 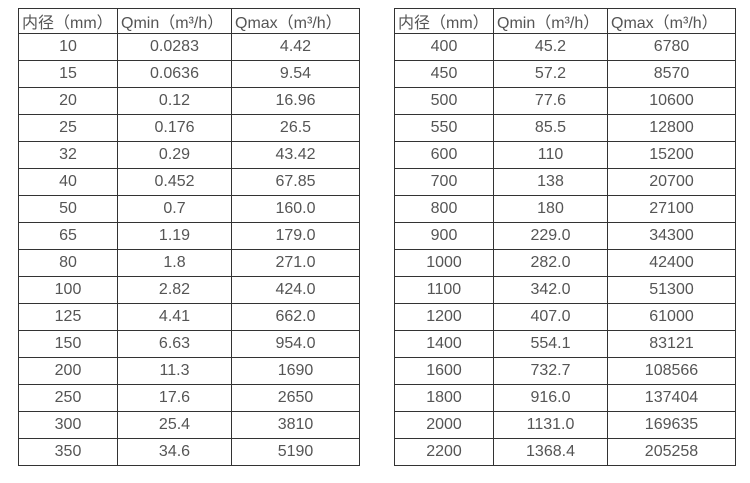 What do you see at coordinates (444, 236) in the screenshot?
I see `cell-diameter: 900` at bounding box center [444, 236].